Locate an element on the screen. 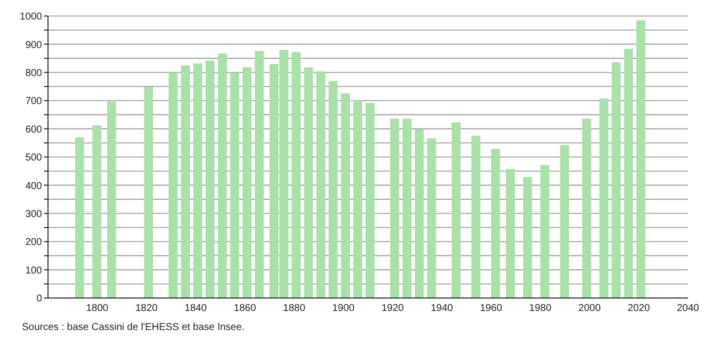  y-tick-label: 300 is located at coordinates (33, 214).